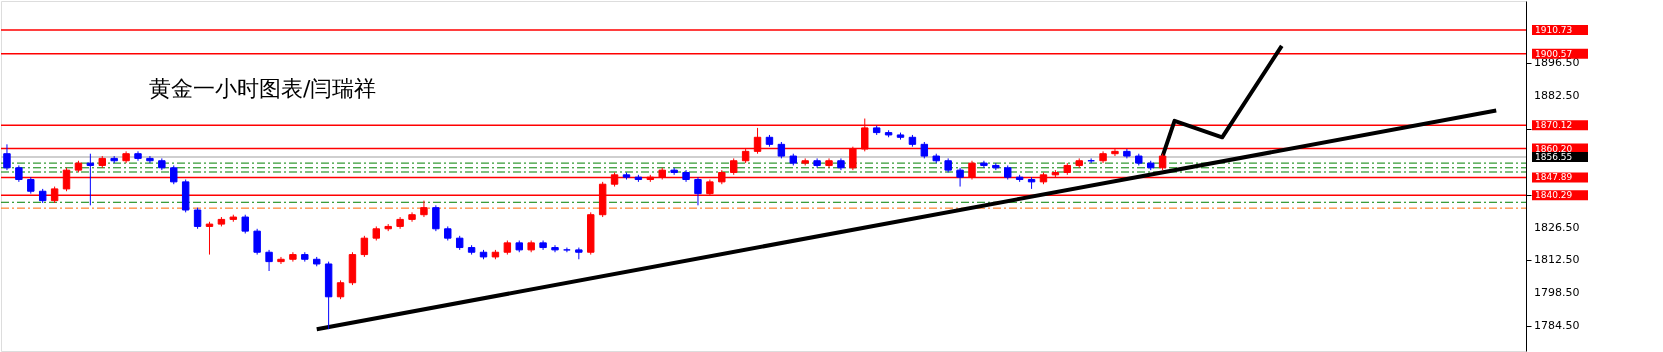 The width and height of the screenshot is (1663, 352). What do you see at coordinates (1554, 157) in the screenshot?
I see `ref-line-label: 1856.55` at bounding box center [1554, 157].